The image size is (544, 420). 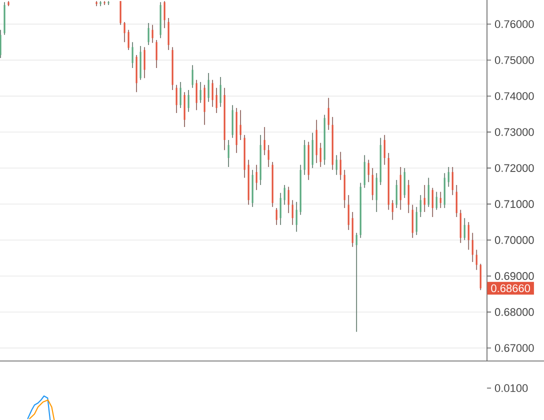 I want to click on y-tick-label: 0.74000, so click(x=514, y=96).